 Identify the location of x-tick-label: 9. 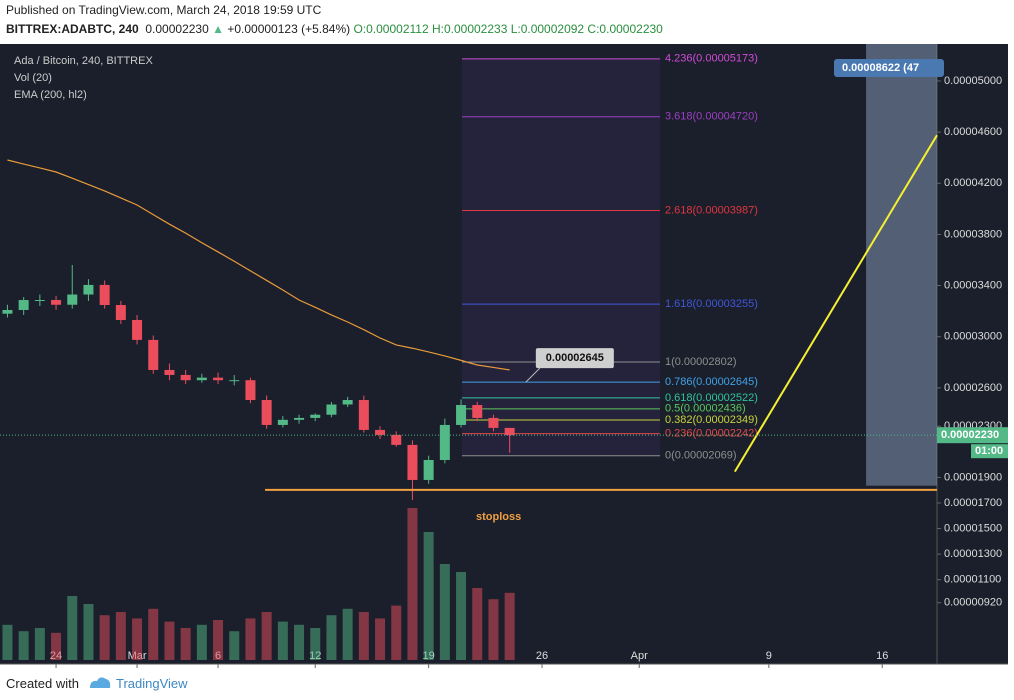
(769, 656).